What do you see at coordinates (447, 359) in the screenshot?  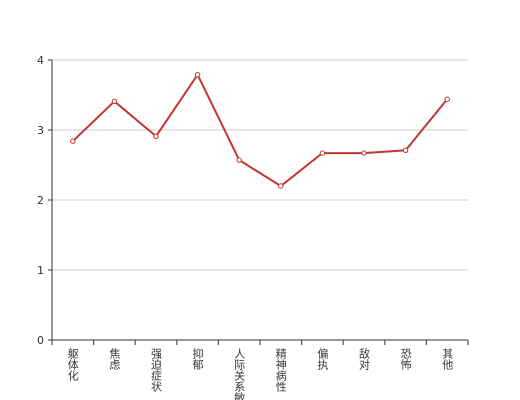 I see `x-tick-label: 其他` at bounding box center [447, 359].